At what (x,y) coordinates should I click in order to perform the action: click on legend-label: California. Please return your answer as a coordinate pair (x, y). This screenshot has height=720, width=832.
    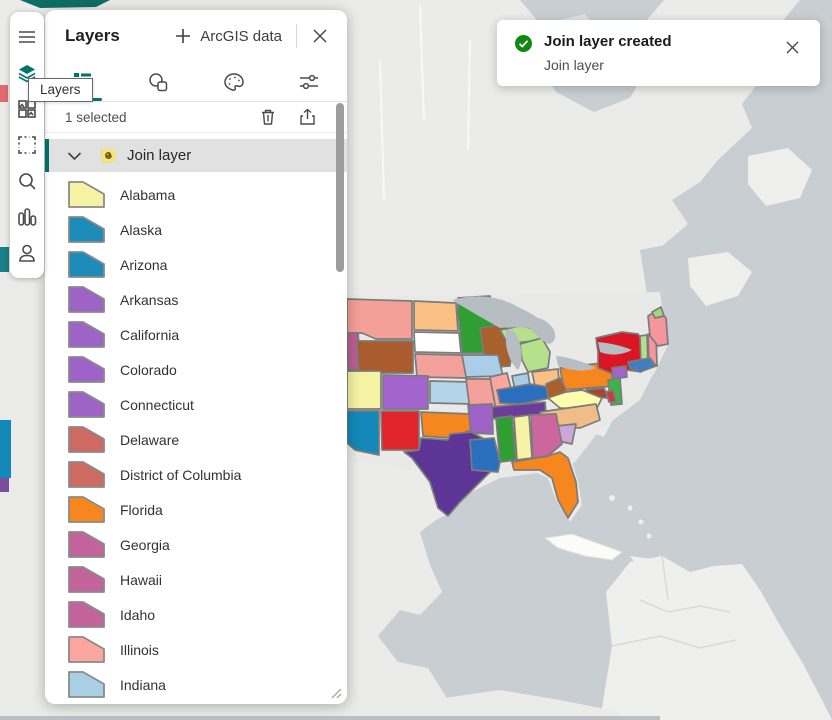
    Looking at the image, I should click on (150, 334).